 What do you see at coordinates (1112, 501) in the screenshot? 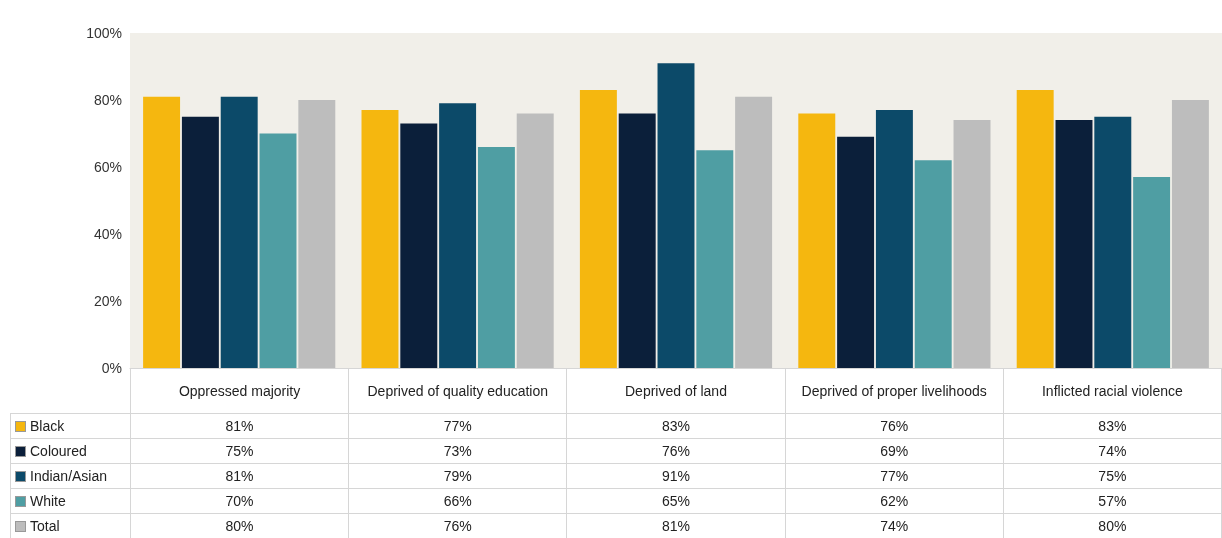
I see `data-label: 57%` at bounding box center [1112, 501].